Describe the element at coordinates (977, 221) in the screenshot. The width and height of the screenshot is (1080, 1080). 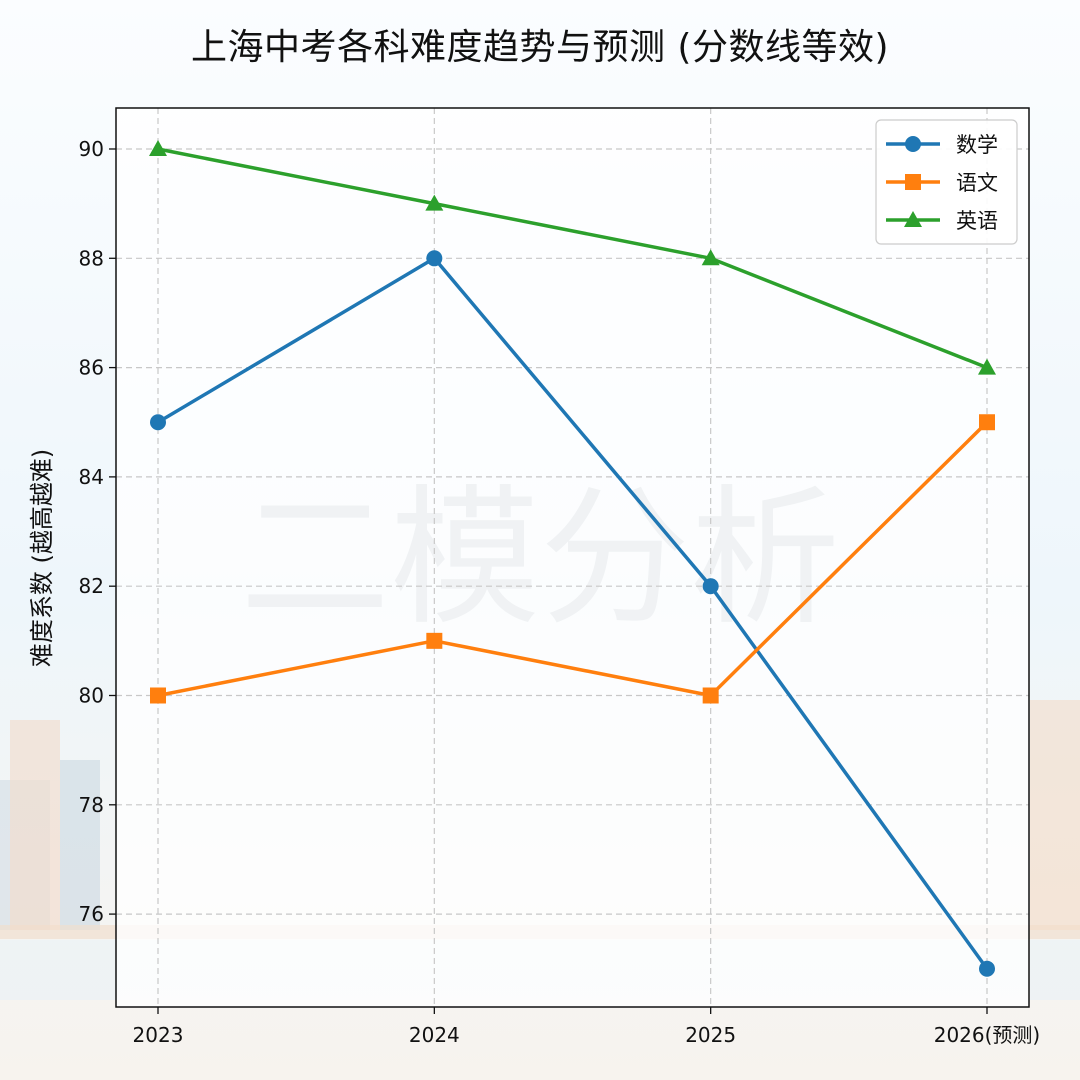
I see `legend-label: 英语` at that location.